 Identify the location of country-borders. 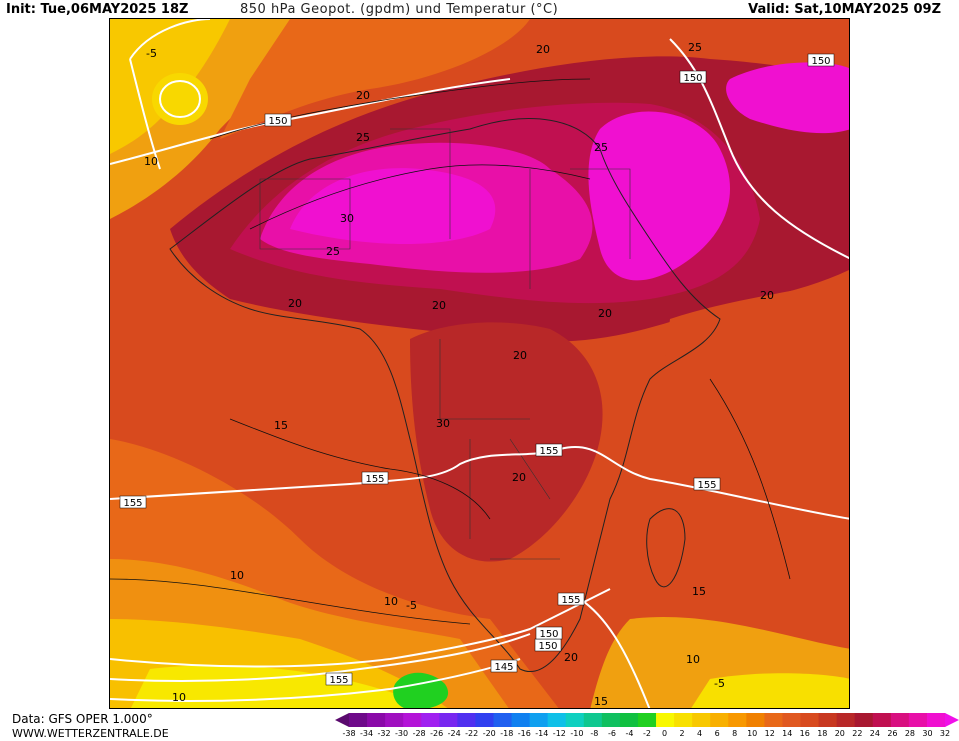
(445, 208).